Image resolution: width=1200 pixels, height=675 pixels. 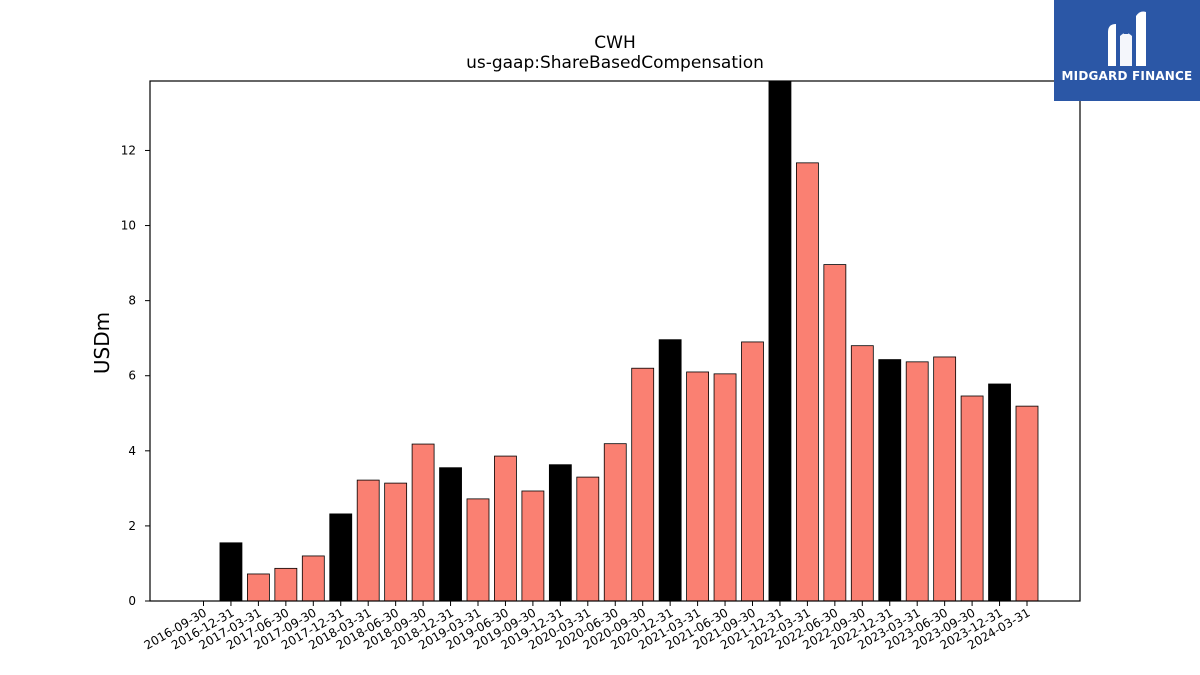 What do you see at coordinates (132, 301) in the screenshot?
I see `y-tick-label: 8` at bounding box center [132, 301].